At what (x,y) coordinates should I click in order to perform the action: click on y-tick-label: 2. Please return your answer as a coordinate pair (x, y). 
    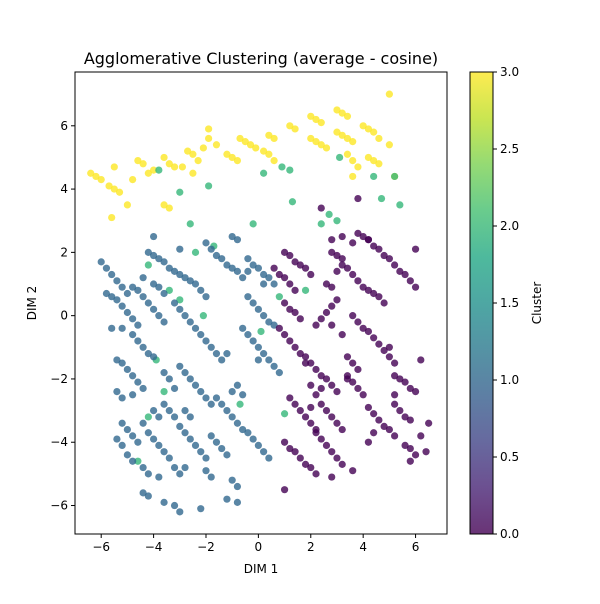
    Looking at the image, I should click on (64, 252).